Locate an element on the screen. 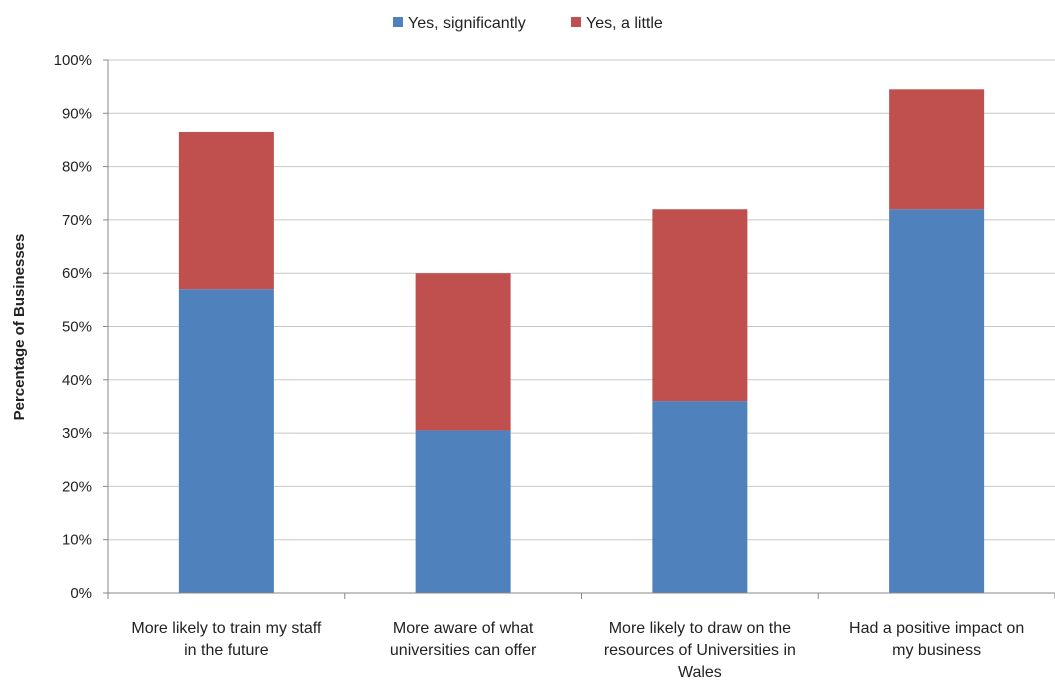 This screenshot has width=1055, height=684. x-category-label: Had a positive impact on my business is located at coordinates (936, 639).